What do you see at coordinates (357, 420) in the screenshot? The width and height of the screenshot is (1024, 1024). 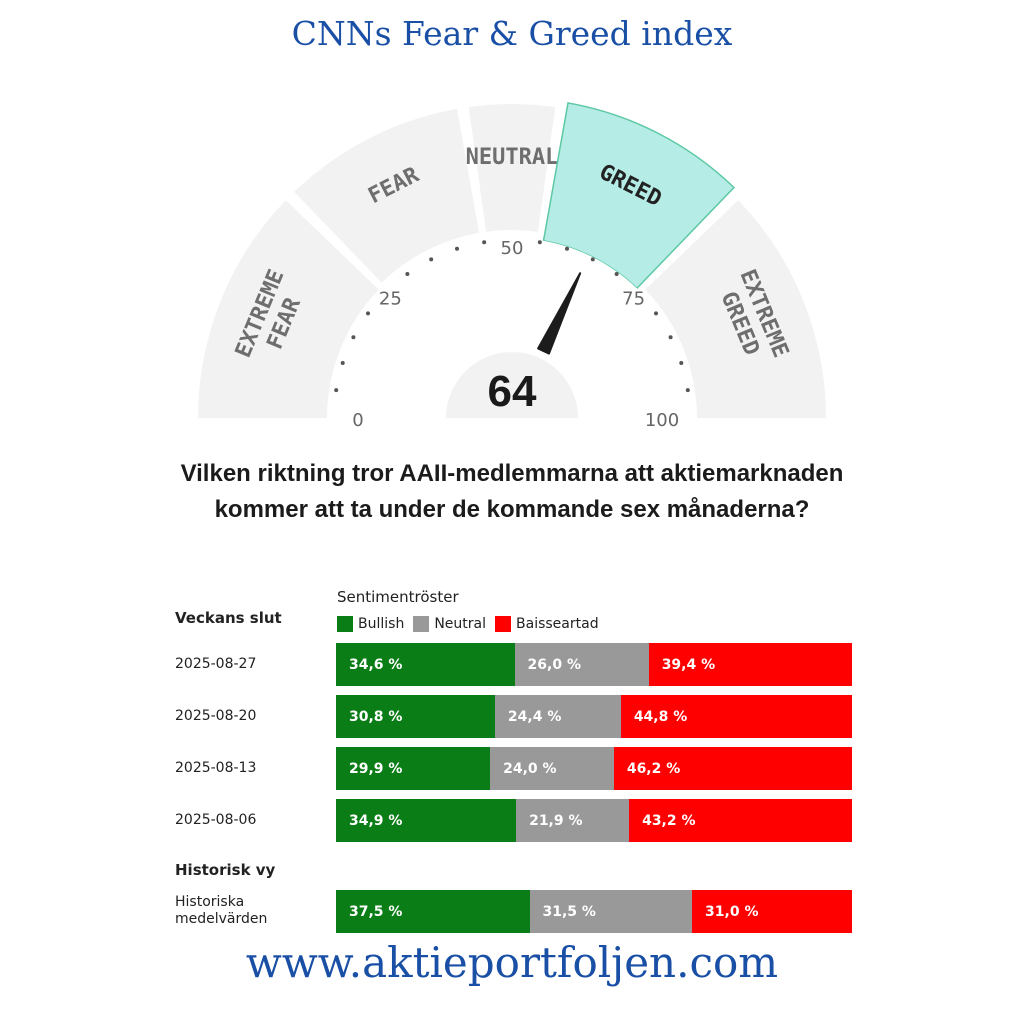 I see `gauge-tick-label-0: 0` at bounding box center [357, 420].